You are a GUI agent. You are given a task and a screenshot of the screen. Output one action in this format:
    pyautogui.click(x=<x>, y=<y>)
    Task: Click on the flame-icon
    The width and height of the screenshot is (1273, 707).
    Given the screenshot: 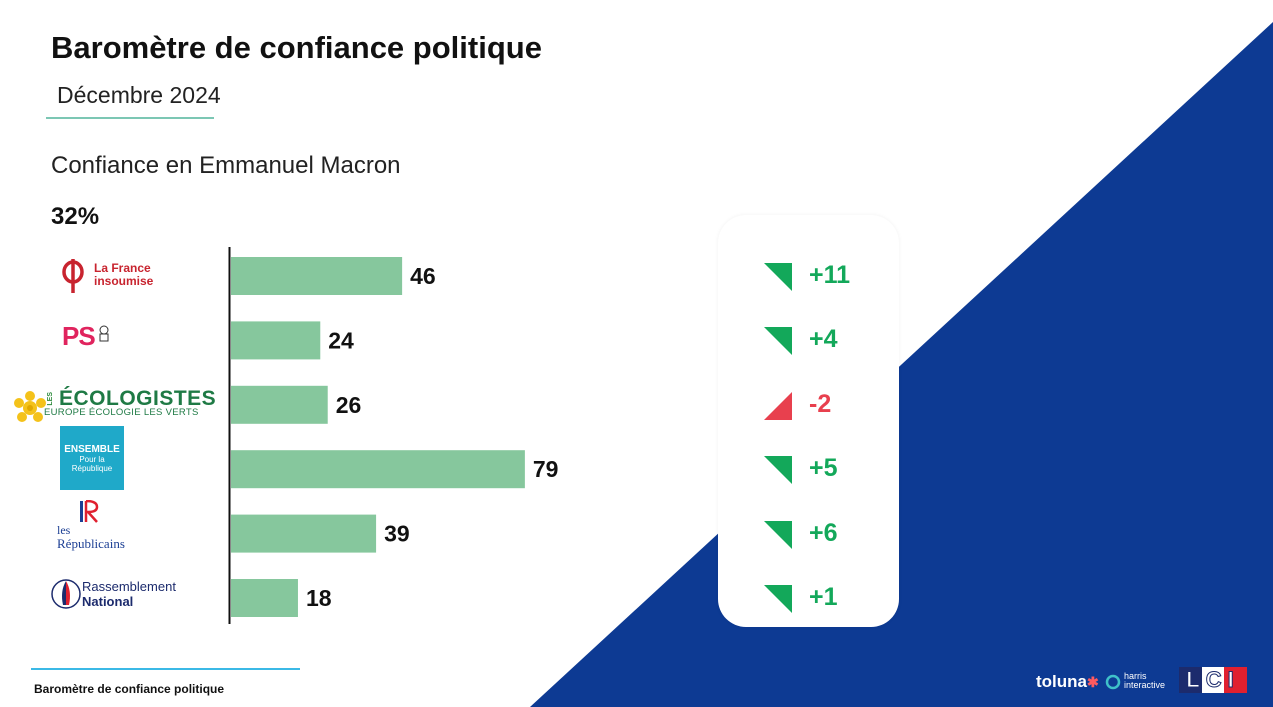 What is the action you would take?
    pyautogui.click(x=66, y=594)
    